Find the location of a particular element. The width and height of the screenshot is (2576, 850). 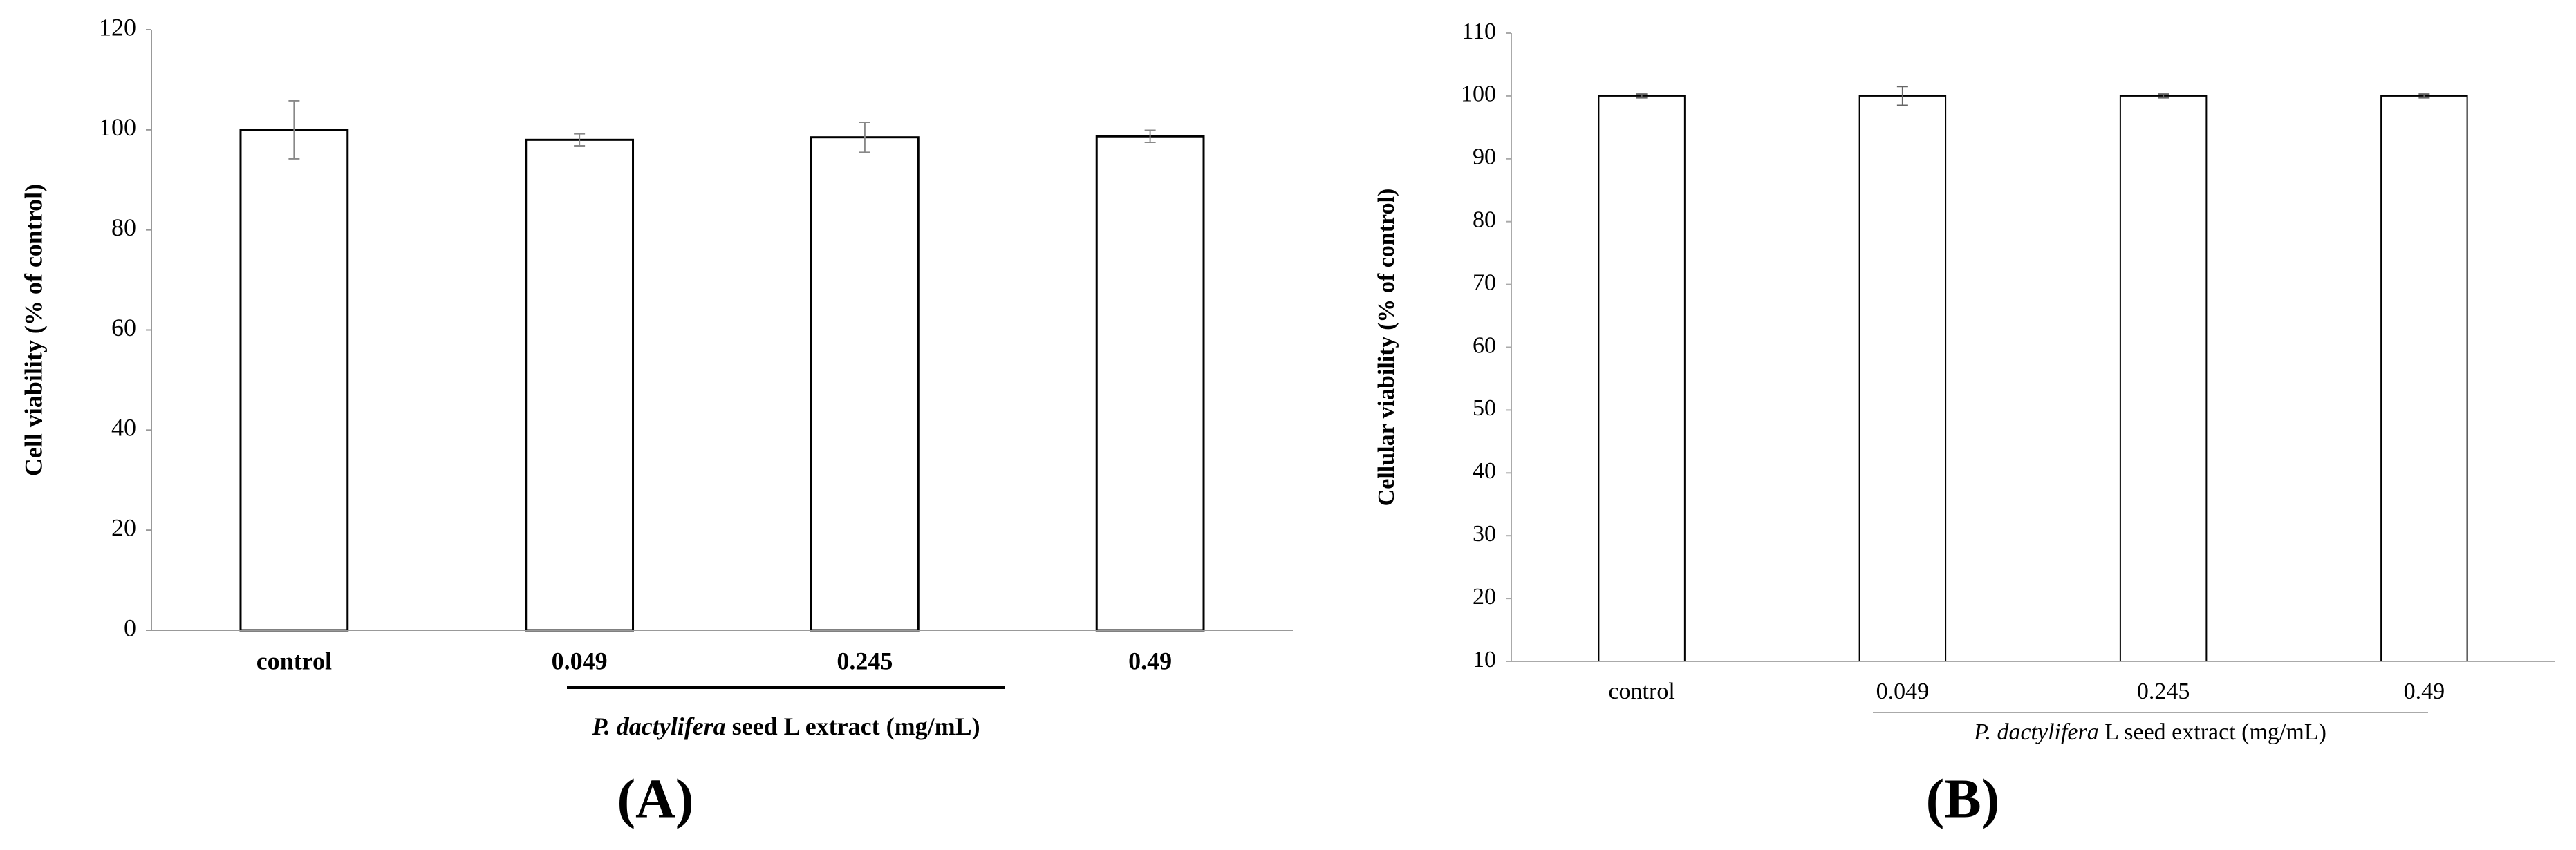

y-tick-label: 0 is located at coordinates (130, 627).